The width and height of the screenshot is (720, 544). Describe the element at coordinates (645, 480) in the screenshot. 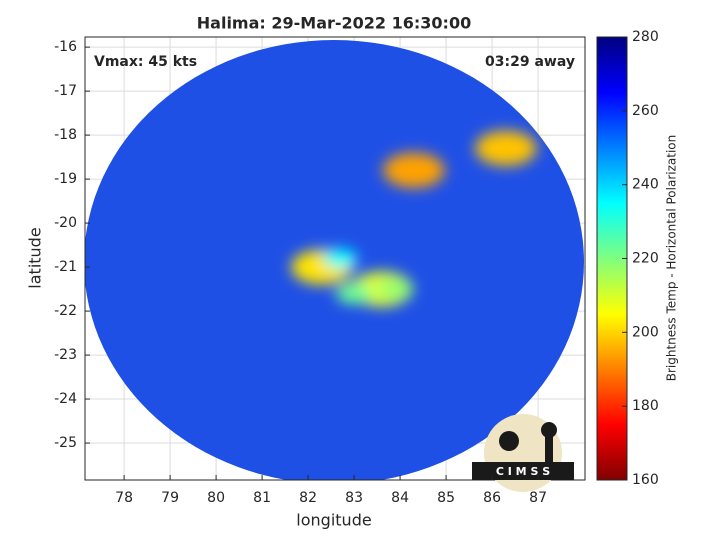

I see `colorbar-tick-label: 160` at that location.